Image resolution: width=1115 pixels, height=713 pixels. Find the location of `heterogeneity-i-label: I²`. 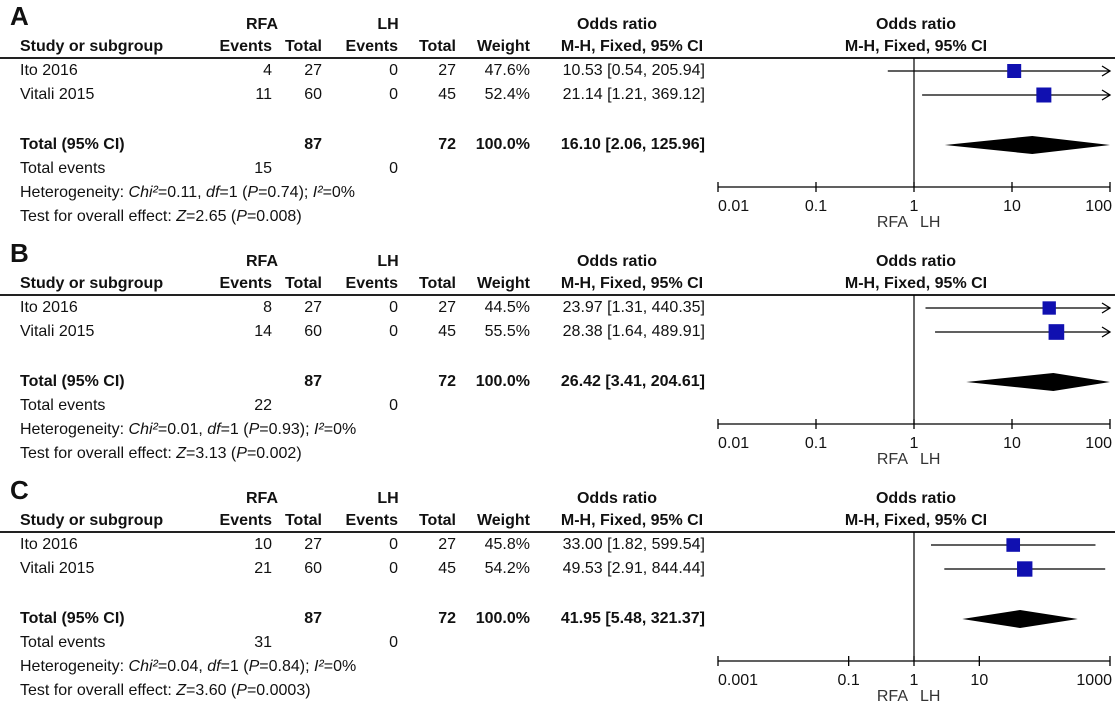

heterogeneity-i-label: I² is located at coordinates (317, 192).